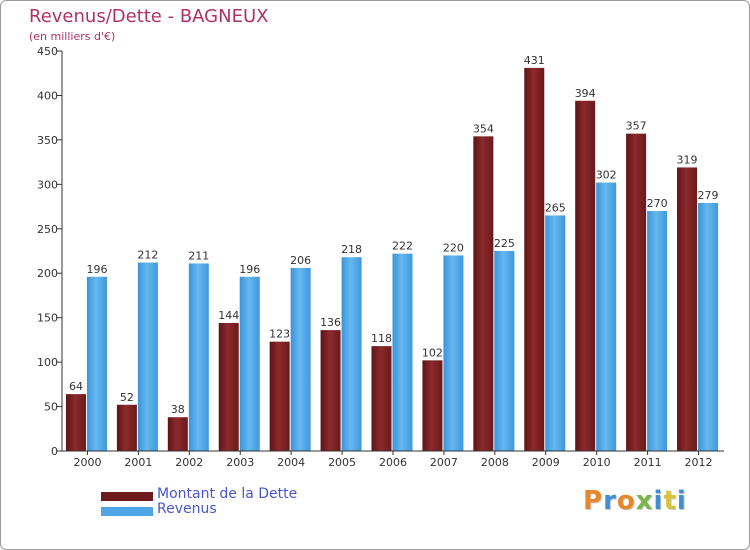 The width and height of the screenshot is (750, 550). What do you see at coordinates (593, 501) in the screenshot?
I see `logo-letter: P` at bounding box center [593, 501].